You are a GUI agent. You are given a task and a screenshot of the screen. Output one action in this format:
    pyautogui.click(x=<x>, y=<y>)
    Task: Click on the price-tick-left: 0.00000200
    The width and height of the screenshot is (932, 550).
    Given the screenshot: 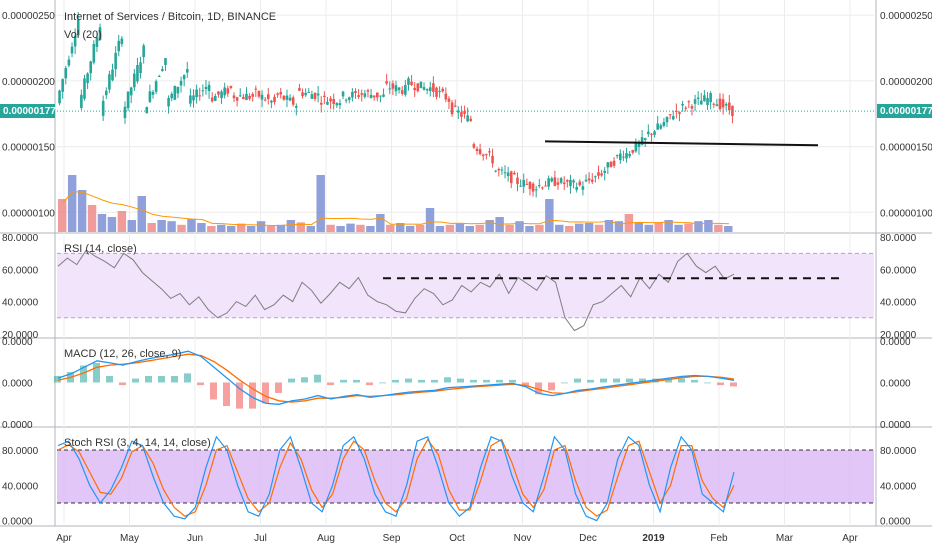 What is the action you would take?
    pyautogui.click(x=28, y=82)
    